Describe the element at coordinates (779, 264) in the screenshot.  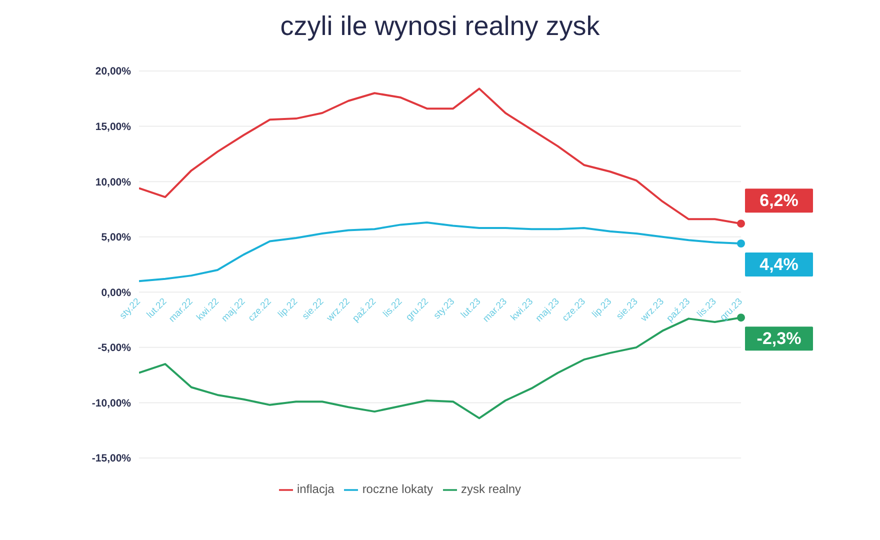
I see `annotation: 4,4%` at that location.